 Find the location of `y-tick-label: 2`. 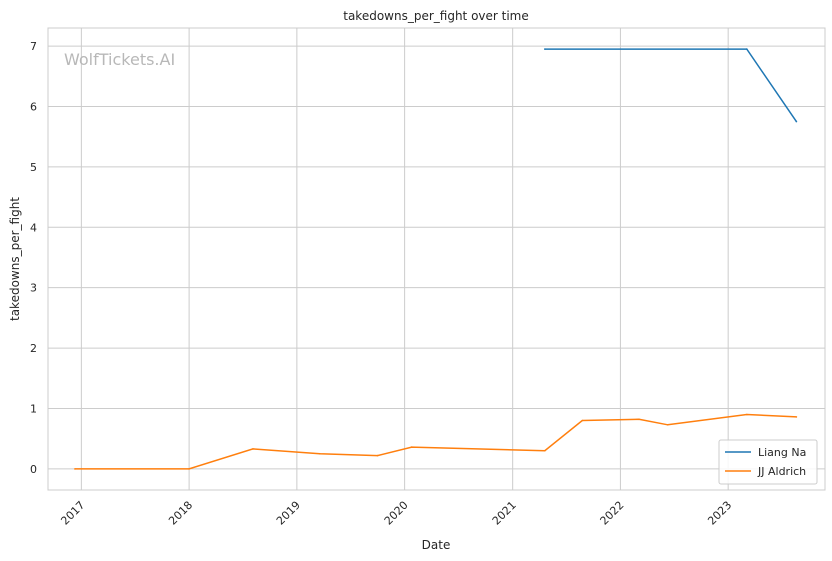

y-tick-label: 2 is located at coordinates (33, 348).